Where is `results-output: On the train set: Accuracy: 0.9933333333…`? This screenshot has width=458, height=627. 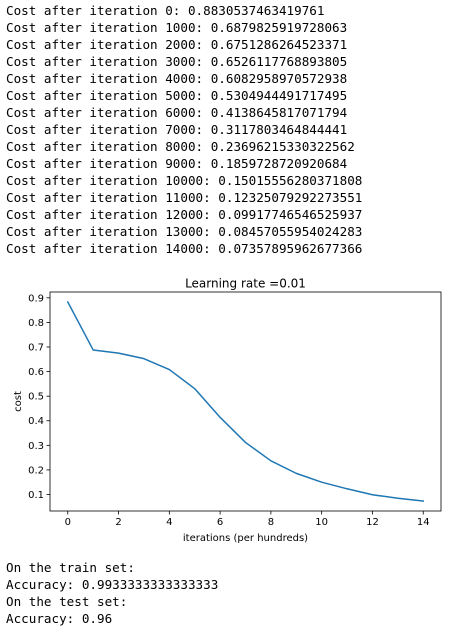
results-output: On the train set: Accuracy: 0.9933333333… is located at coordinates (112, 593).